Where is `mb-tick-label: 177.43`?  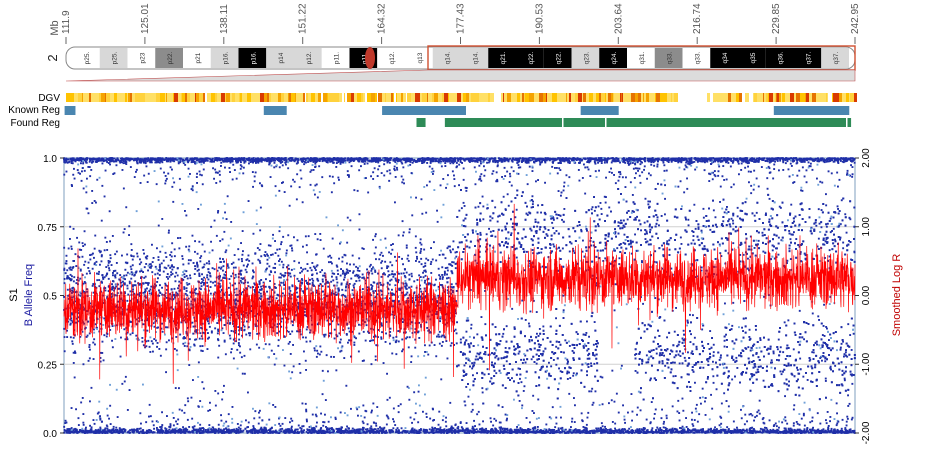 mb-tick-label: 177.43 is located at coordinates (461, 18).